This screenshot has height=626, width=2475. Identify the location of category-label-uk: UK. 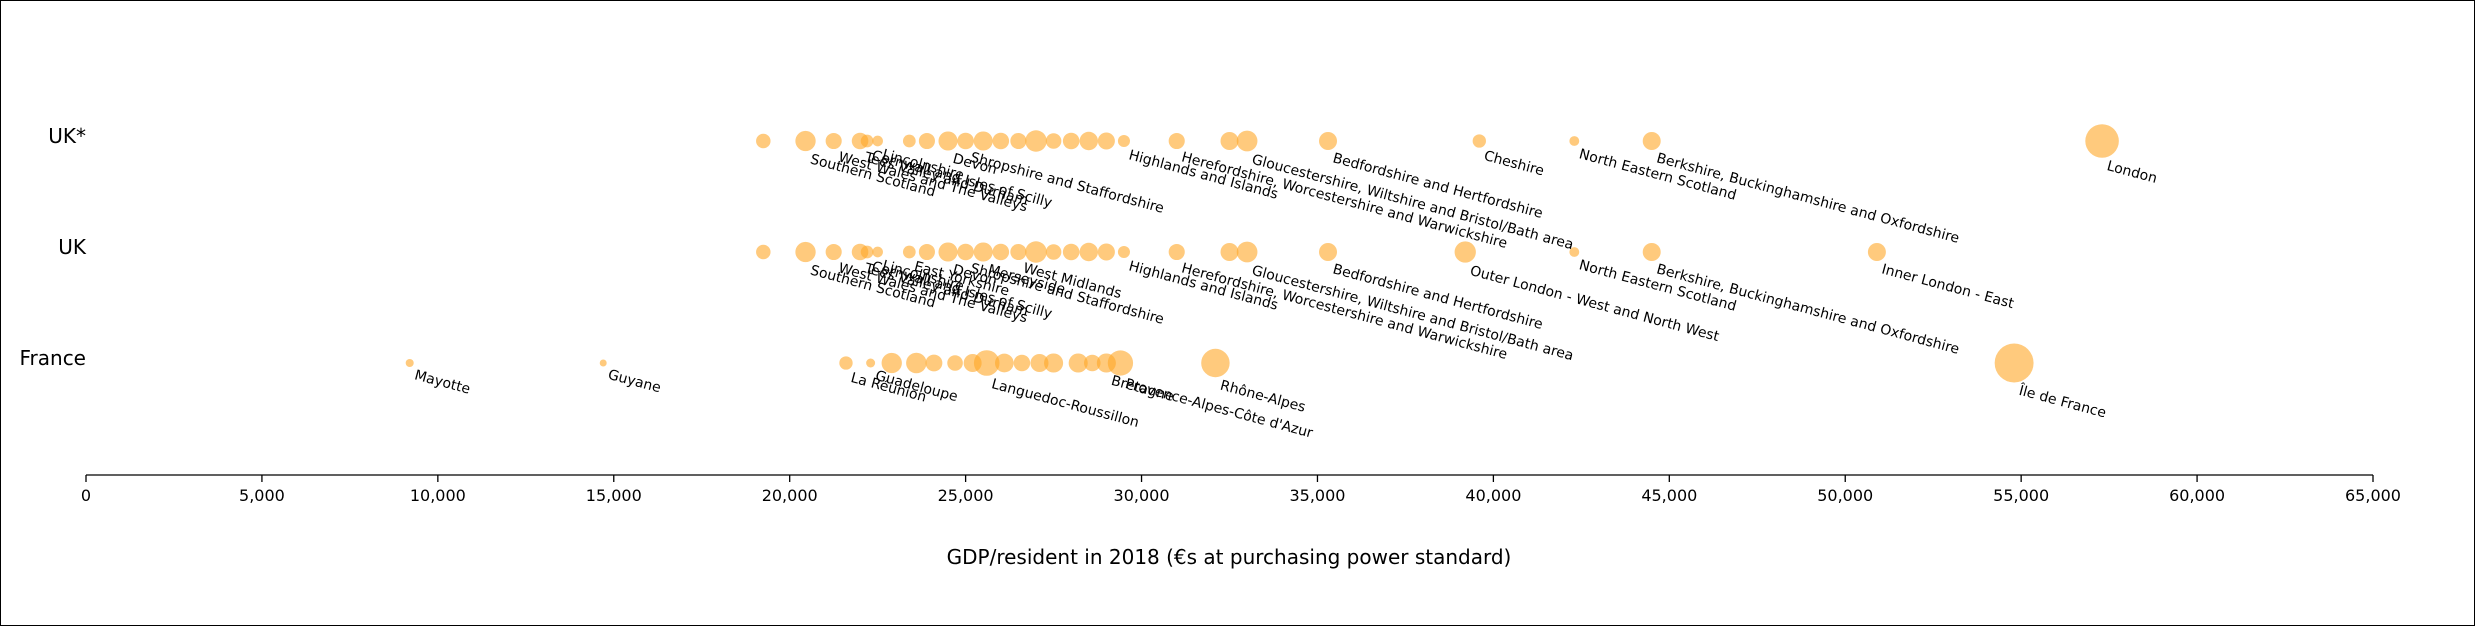
(72, 247).